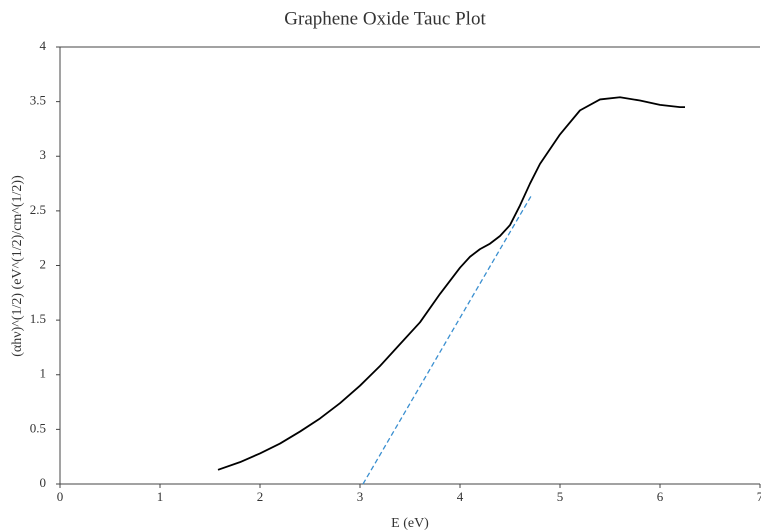  I want to click on y-tick-label: 4, so click(43, 45).